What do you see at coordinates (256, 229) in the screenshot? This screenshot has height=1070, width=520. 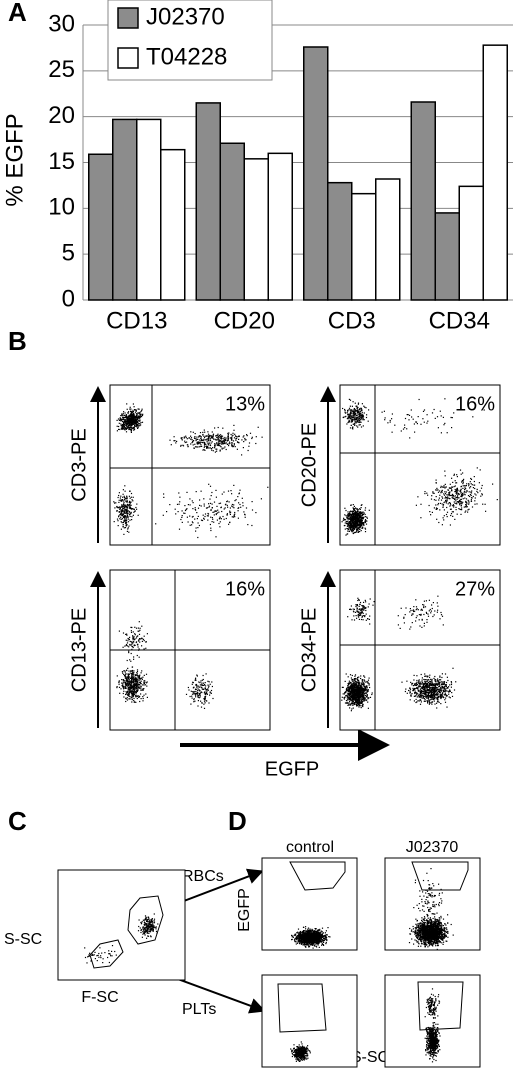 I see `bar` at bounding box center [256, 229].